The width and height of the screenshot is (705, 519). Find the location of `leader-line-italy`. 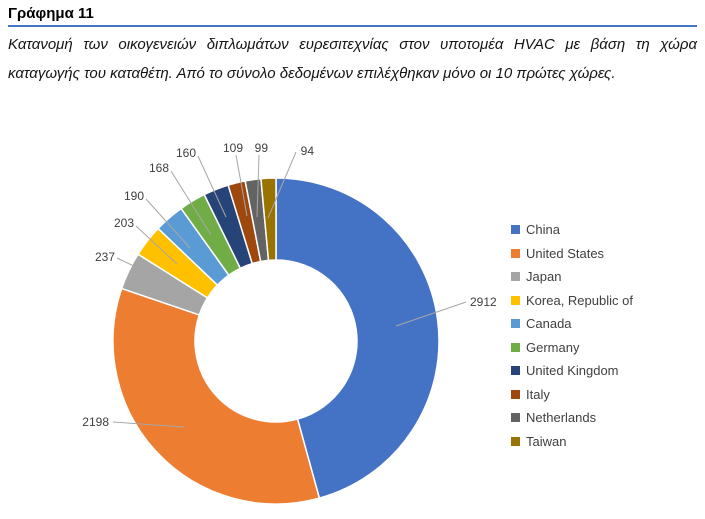

leader-line-italy is located at coordinates (241, 185).